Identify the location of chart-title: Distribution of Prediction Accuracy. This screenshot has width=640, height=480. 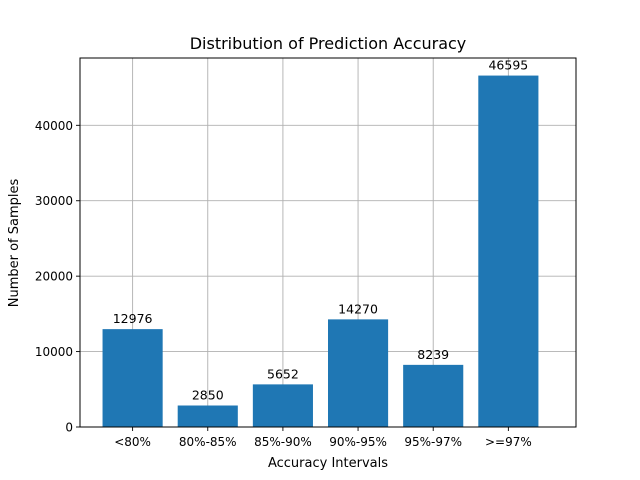
(328, 43).